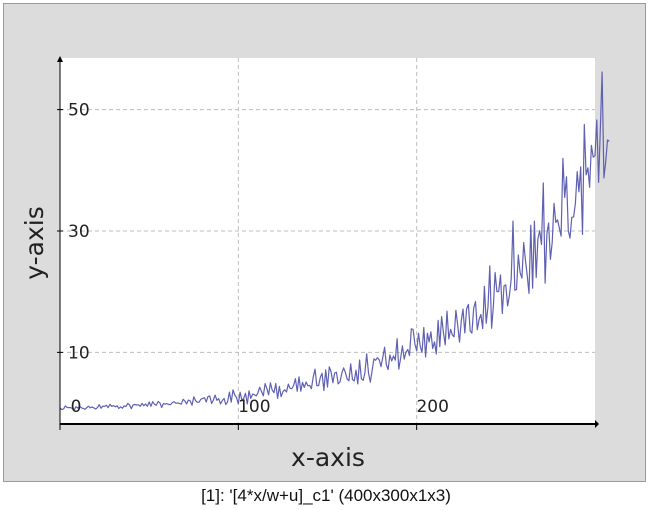 The height and width of the screenshot is (510, 652). Describe the element at coordinates (34, 242) in the screenshot. I see `y-axis-label: y-axis` at that location.